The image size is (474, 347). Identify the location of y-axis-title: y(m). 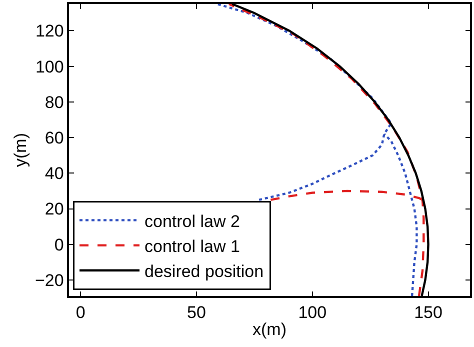
(20, 150).